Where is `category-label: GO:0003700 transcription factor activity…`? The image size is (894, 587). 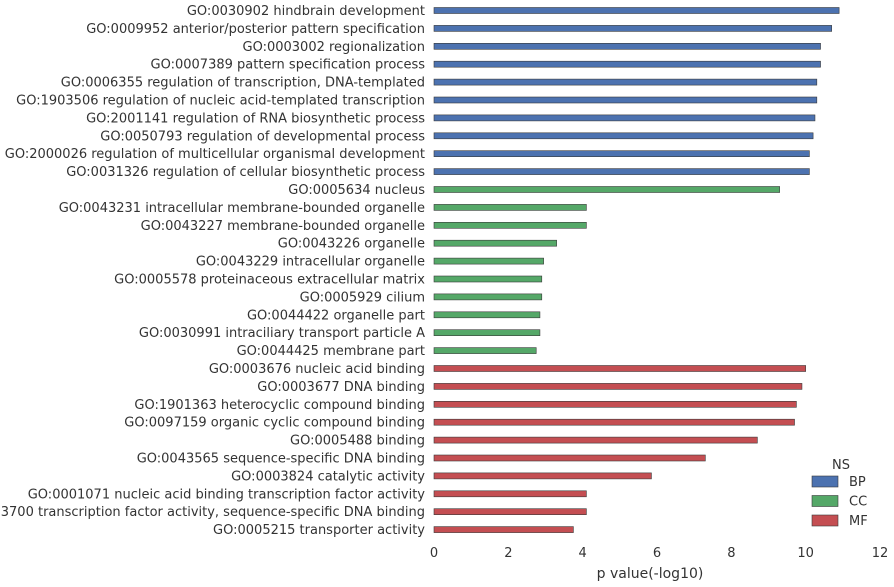 category-label: GO:0003700 transcription factor activity… is located at coordinates (212, 512).